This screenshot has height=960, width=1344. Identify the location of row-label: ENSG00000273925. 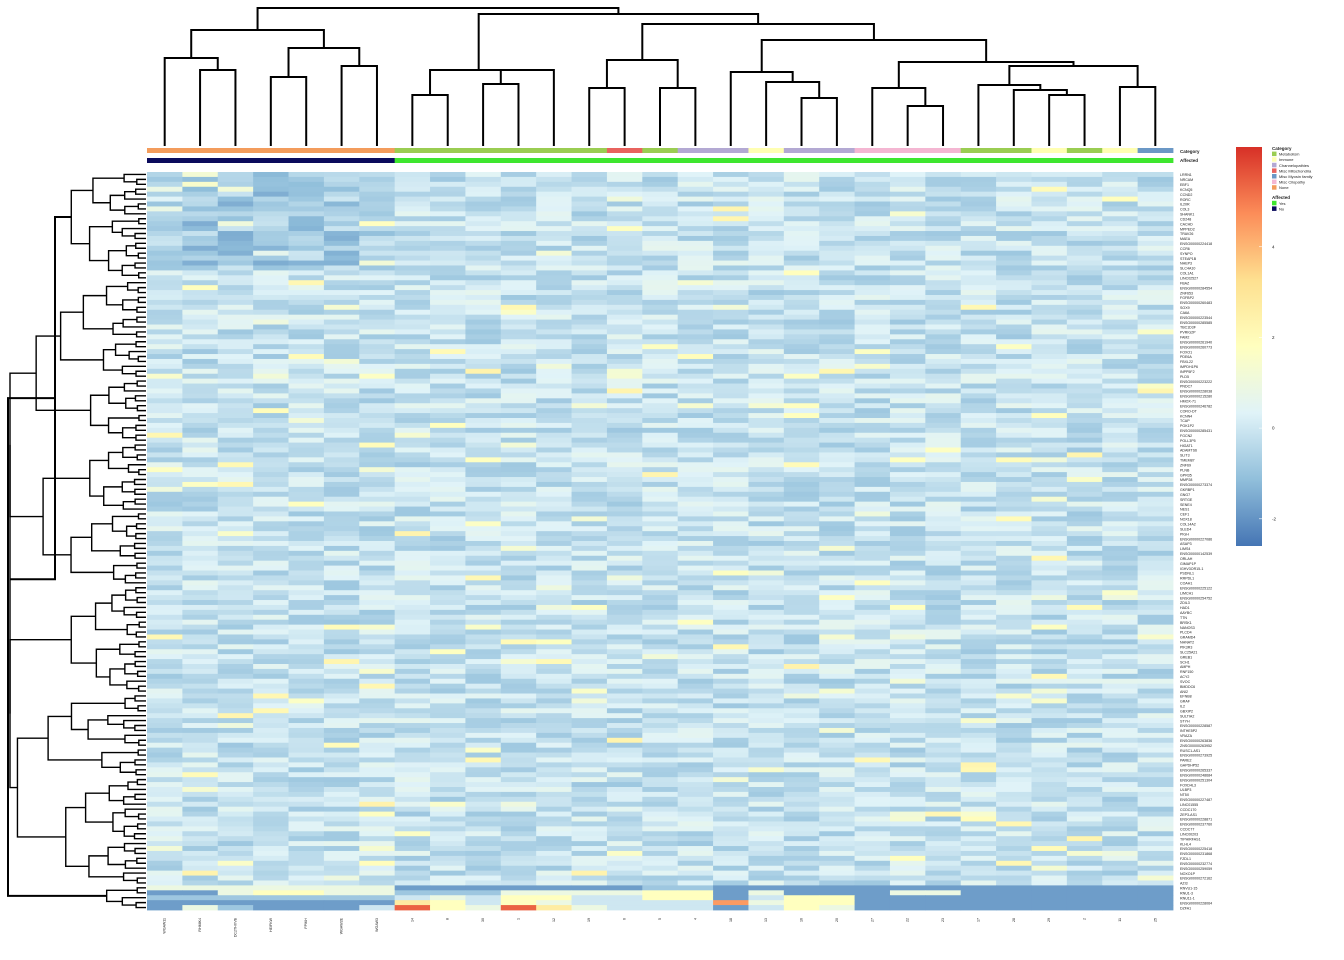
(1196, 756).